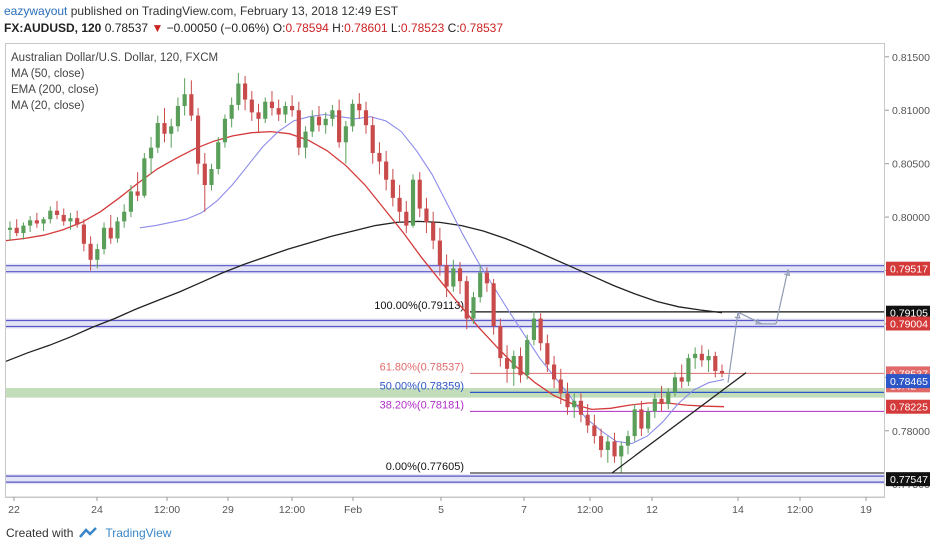  What do you see at coordinates (866, 510) in the screenshot?
I see `x-tick-label-12: 19` at bounding box center [866, 510].